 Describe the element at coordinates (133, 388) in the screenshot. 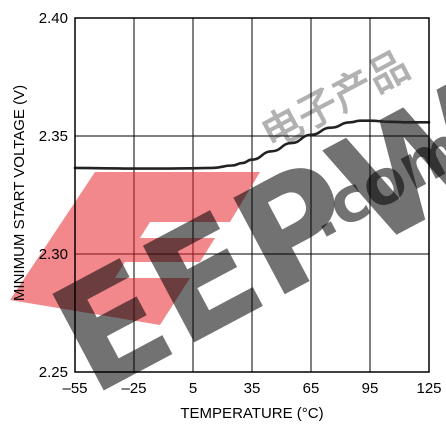

I see `x-tick-label: –25` at that location.